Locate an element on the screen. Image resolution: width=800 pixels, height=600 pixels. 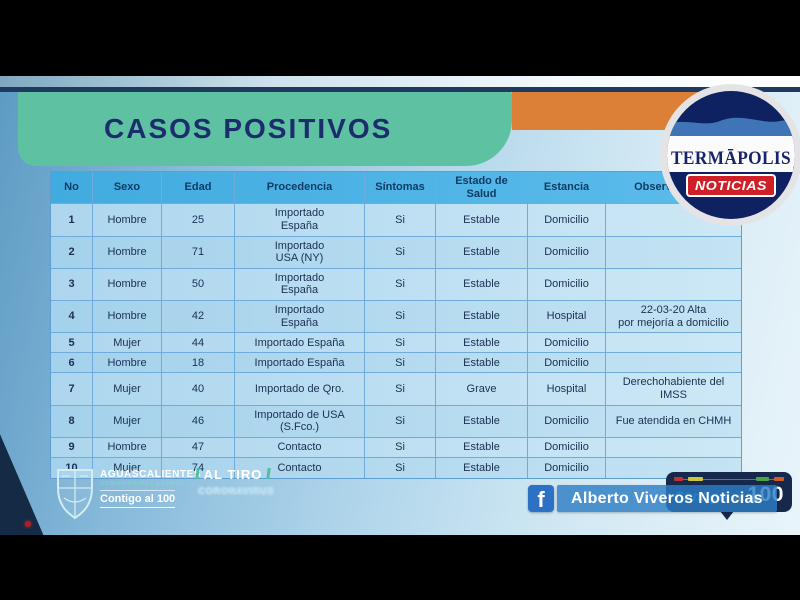
table-cell: Importado USA (NY) is located at coordinates (300, 252).